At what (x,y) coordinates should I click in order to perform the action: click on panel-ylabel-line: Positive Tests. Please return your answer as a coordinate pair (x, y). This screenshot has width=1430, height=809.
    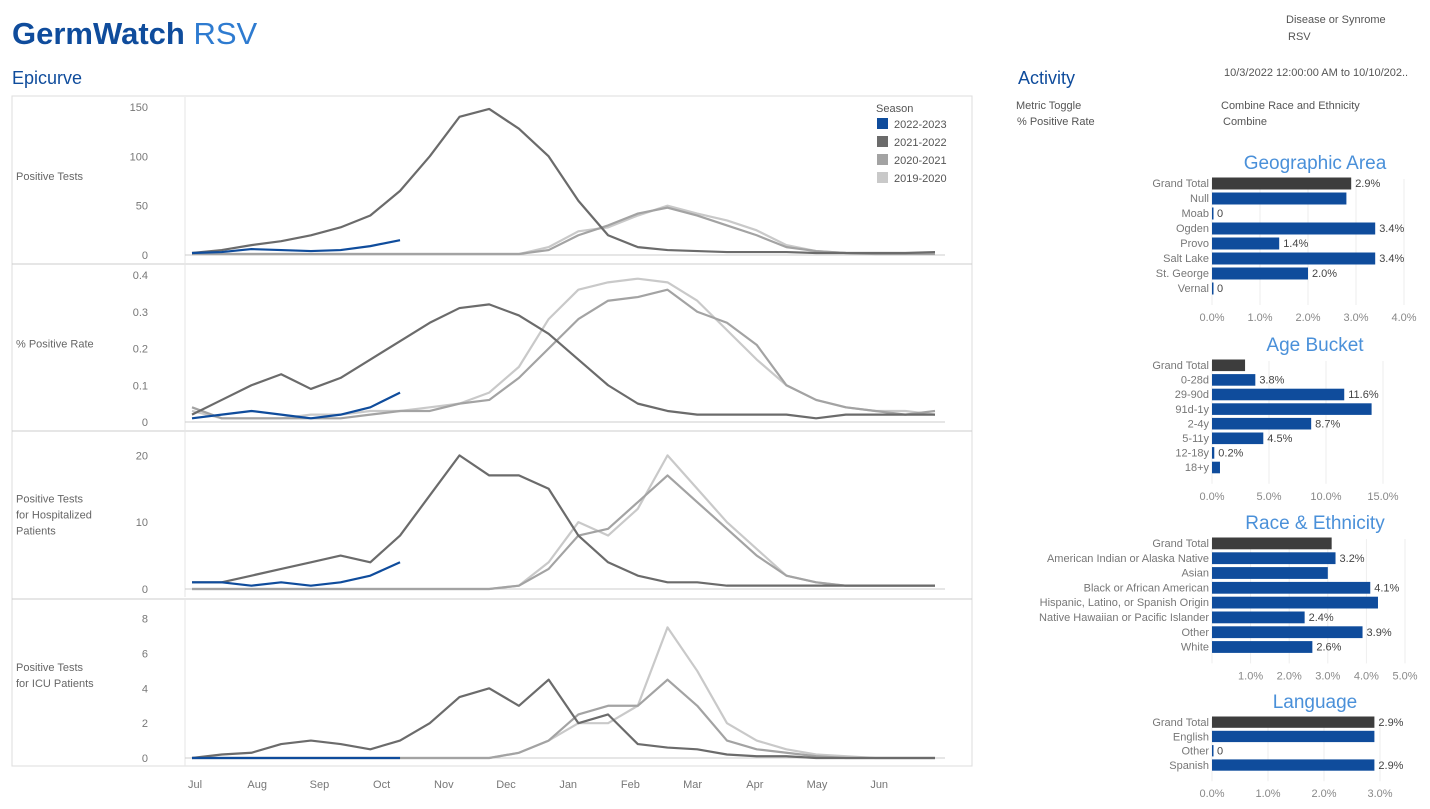
    Looking at the image, I should click on (50, 668).